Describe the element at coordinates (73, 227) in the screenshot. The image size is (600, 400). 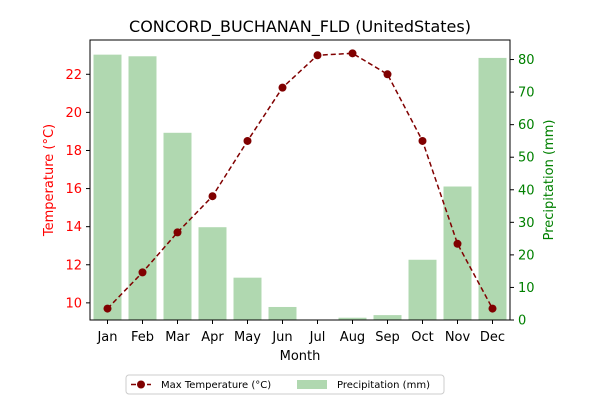
I see `y-left-tick-label-14: 14` at that location.